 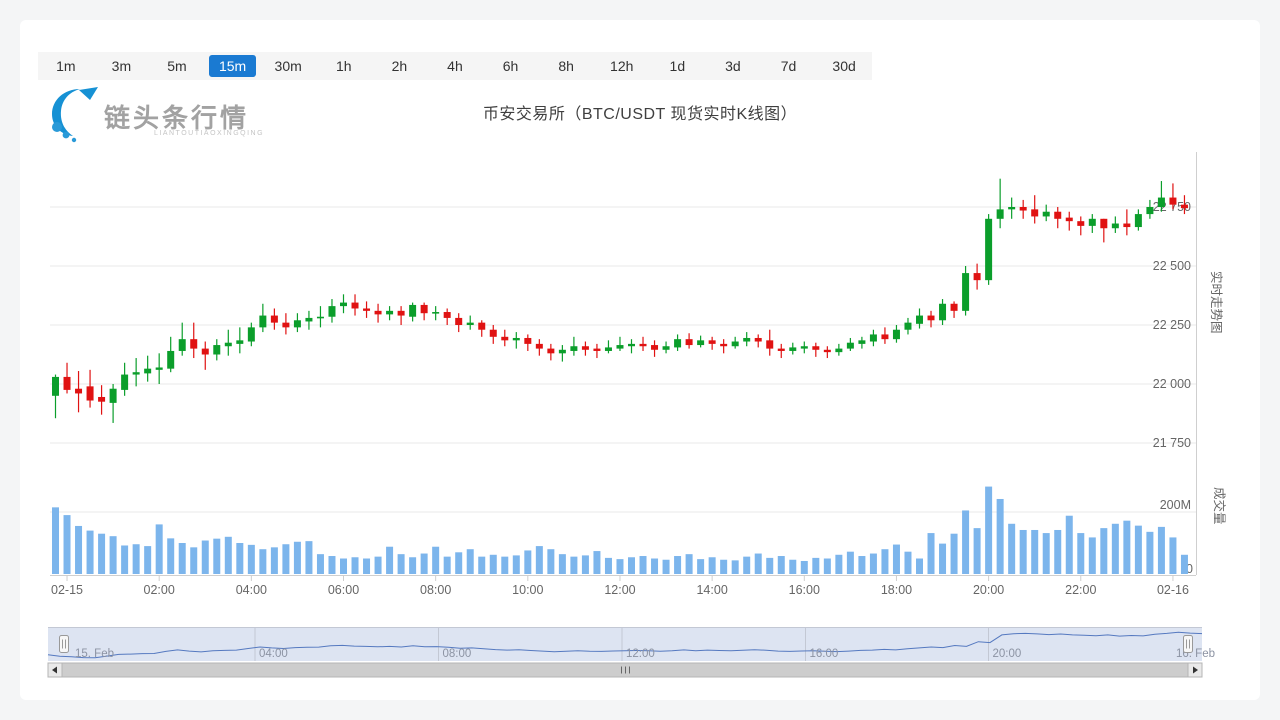 I want to click on timeframe-button-1h: 1h, so click(x=344, y=66).